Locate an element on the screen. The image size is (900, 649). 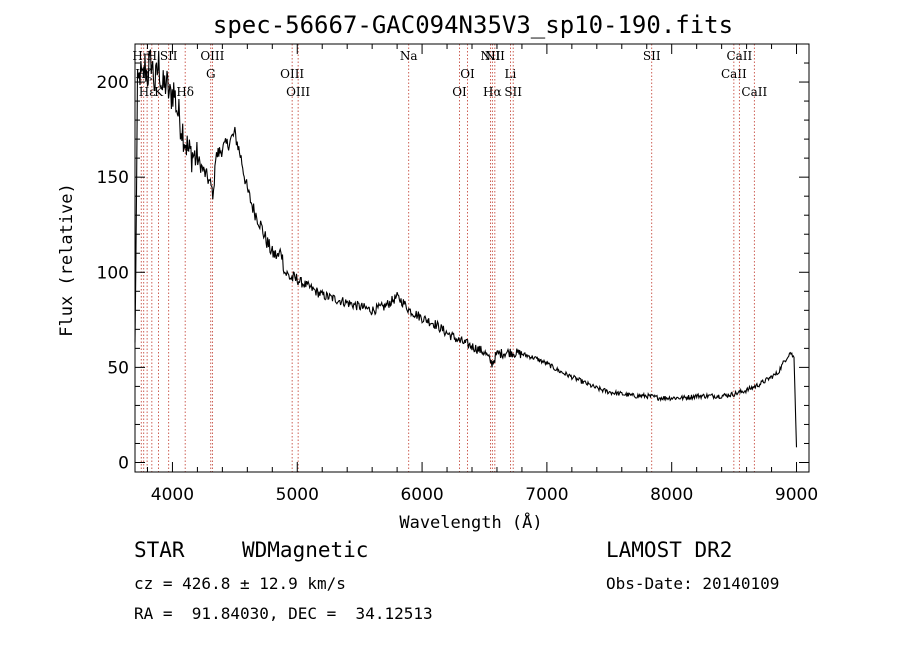
spectral-line-label-13: OI is located at coordinates (467, 74).